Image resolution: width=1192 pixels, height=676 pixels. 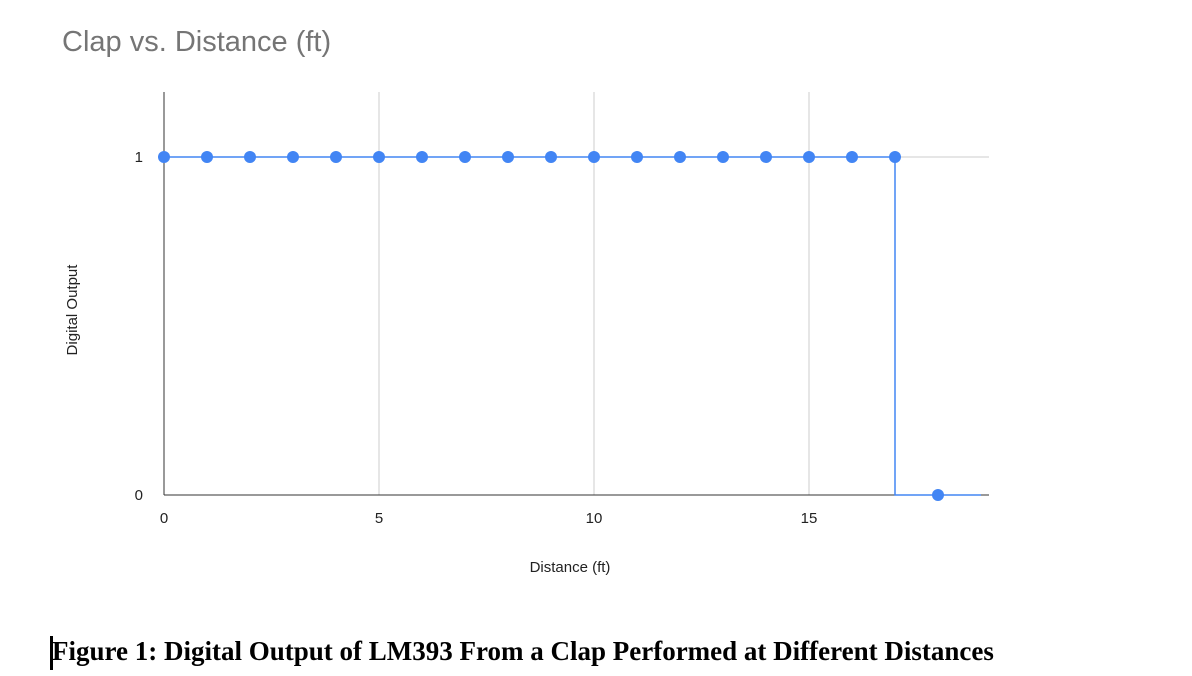 I want to click on y-axis-title: Digital Output, so click(x=72, y=310).